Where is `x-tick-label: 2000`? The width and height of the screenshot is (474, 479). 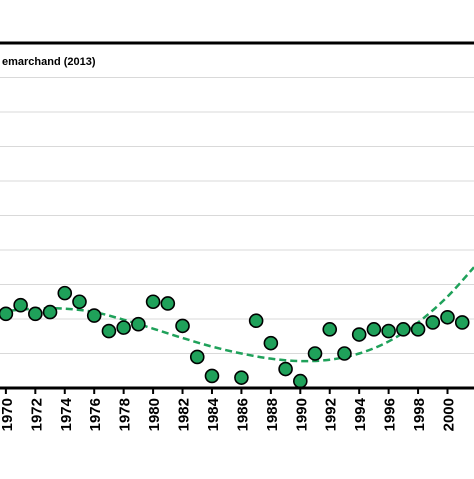 x-tick-label: 2000 is located at coordinates (449, 414).